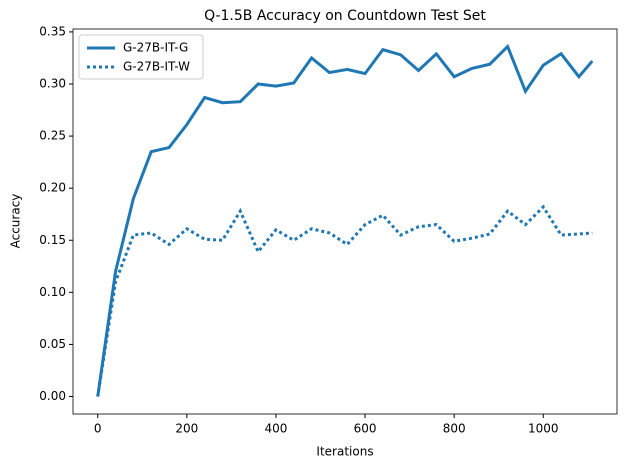 The height and width of the screenshot is (470, 630). What do you see at coordinates (344, 452) in the screenshot?
I see `x-axis-label: Iterations` at bounding box center [344, 452].